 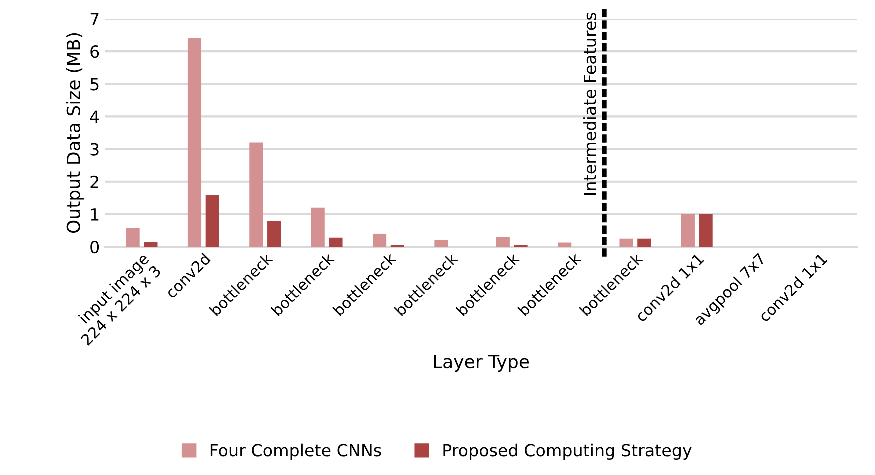 I want to click on y-tick-label: 2, so click(x=94, y=182).